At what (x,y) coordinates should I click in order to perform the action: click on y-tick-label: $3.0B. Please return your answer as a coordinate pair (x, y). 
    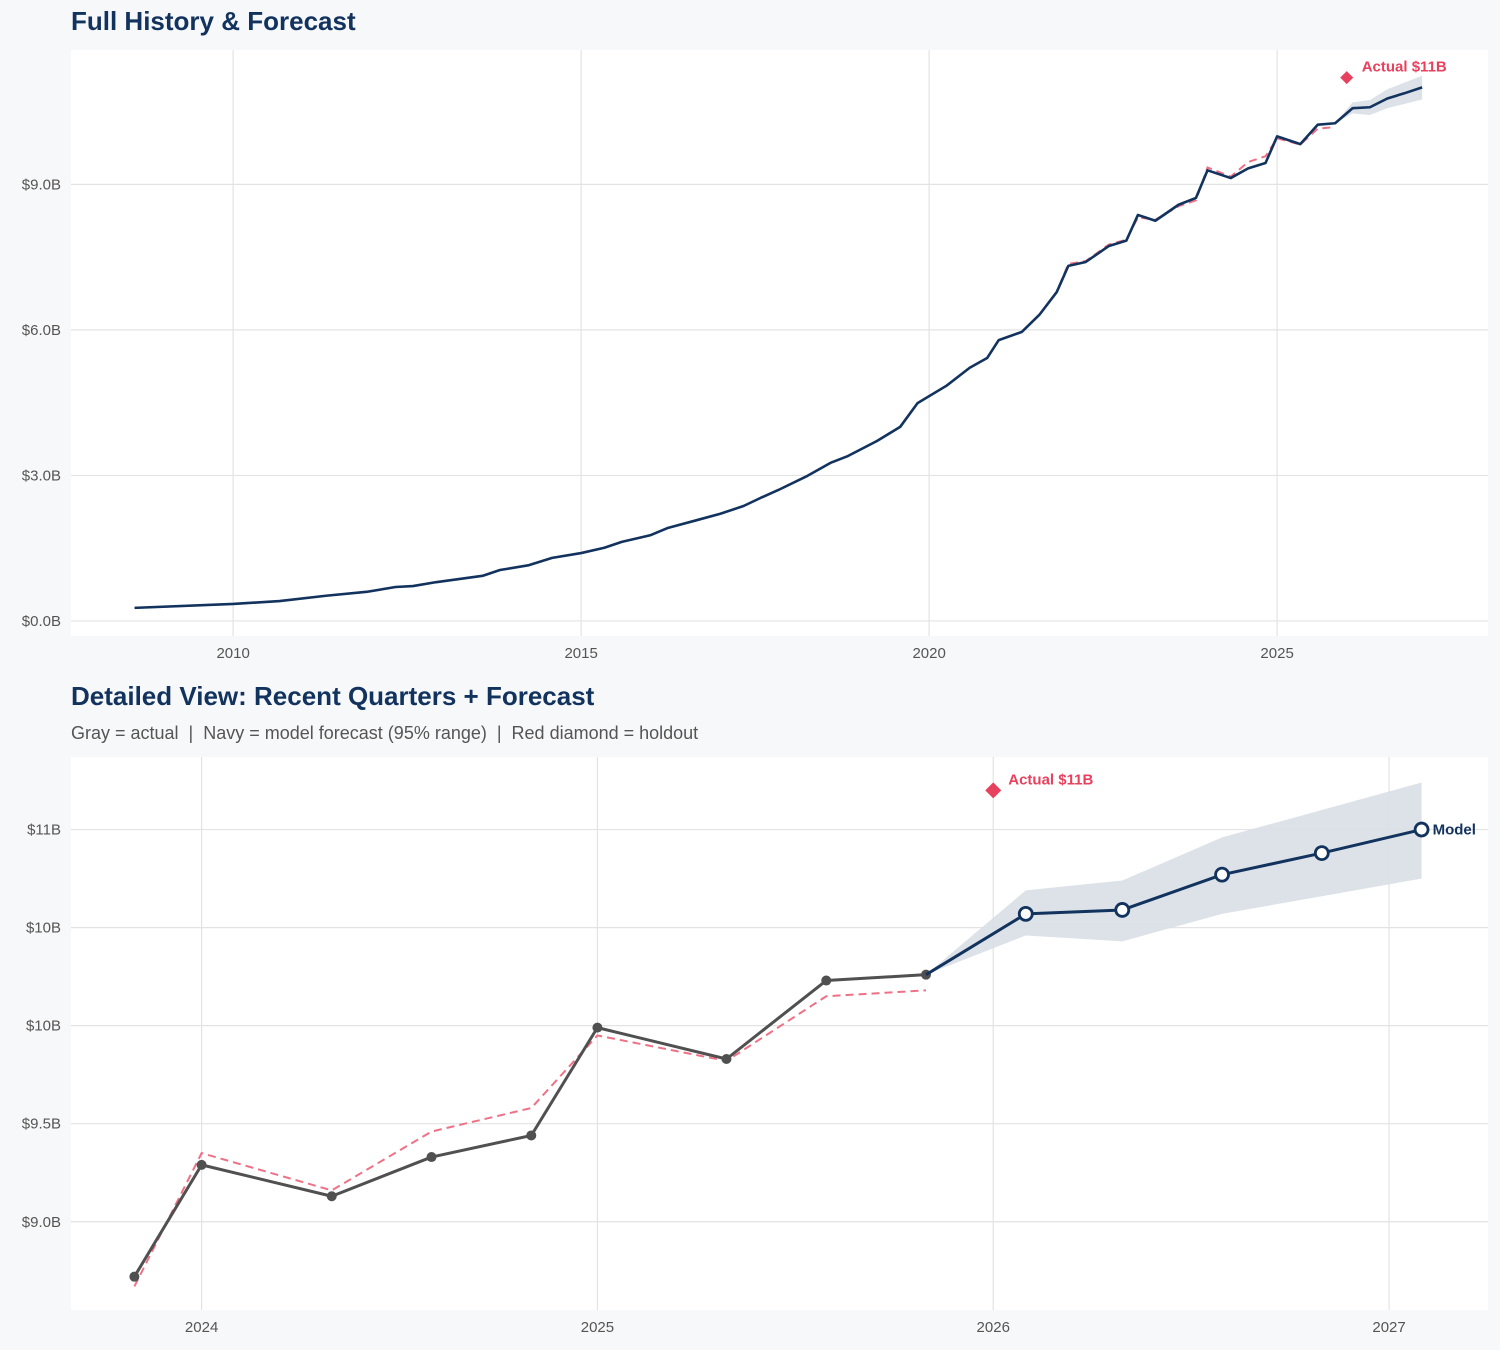
    Looking at the image, I should click on (41, 475).